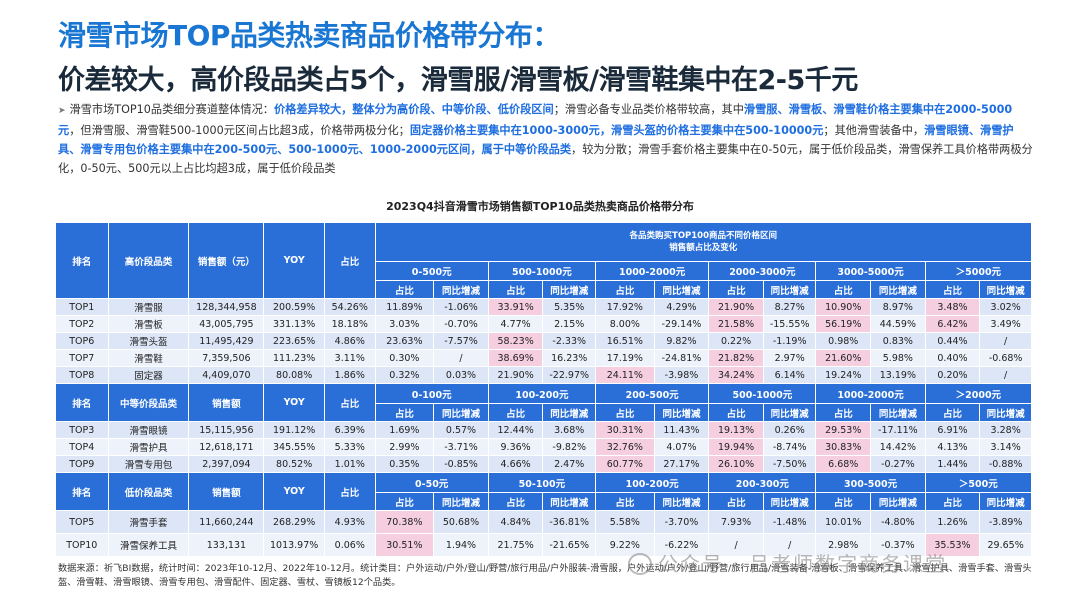  Describe the element at coordinates (404, 358) in the screenshot. I see `range-share-cell: 0.30%` at that location.